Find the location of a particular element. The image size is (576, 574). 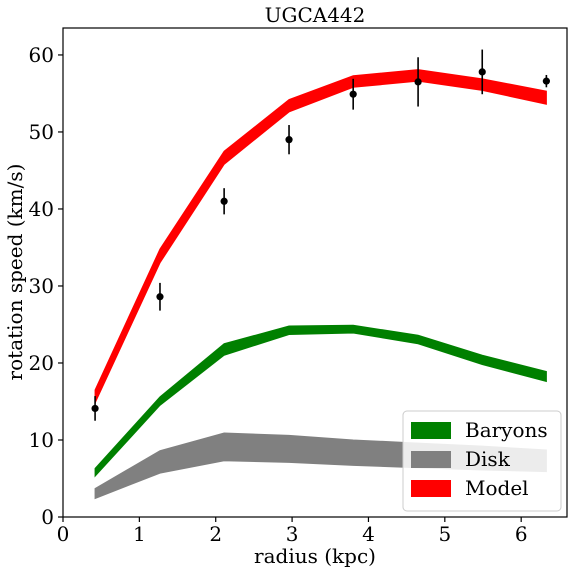

x-axis: 0 1 2 3 4 5 6 is located at coordinates (292, 531).